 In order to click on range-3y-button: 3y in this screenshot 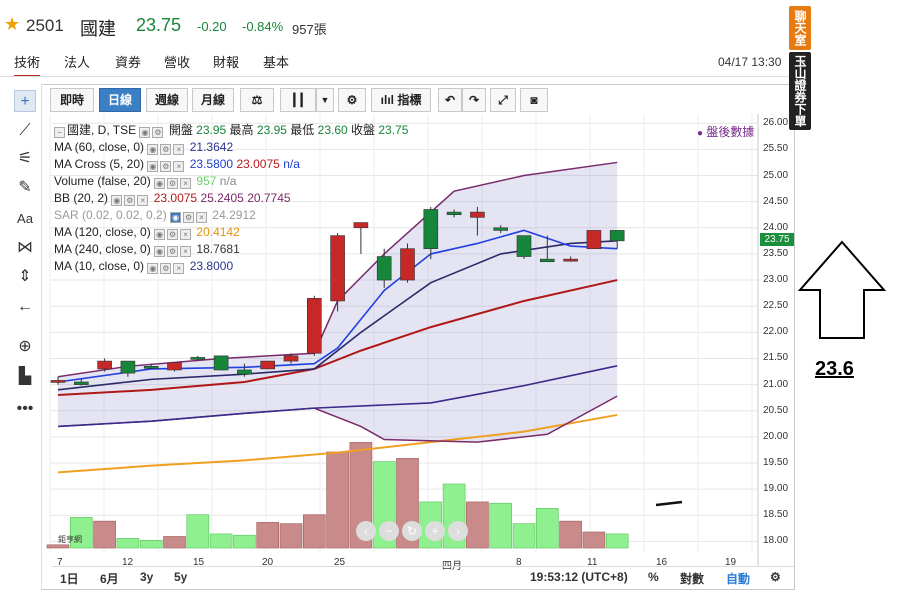, I will do `click(147, 577)`.